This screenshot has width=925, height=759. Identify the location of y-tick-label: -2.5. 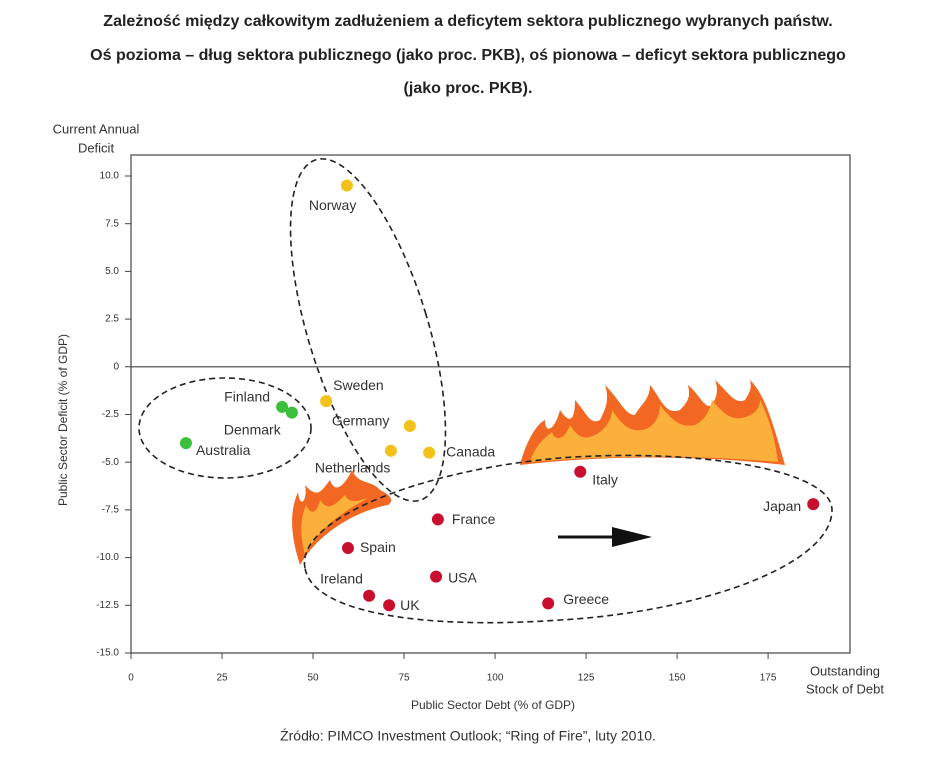
(111, 414).